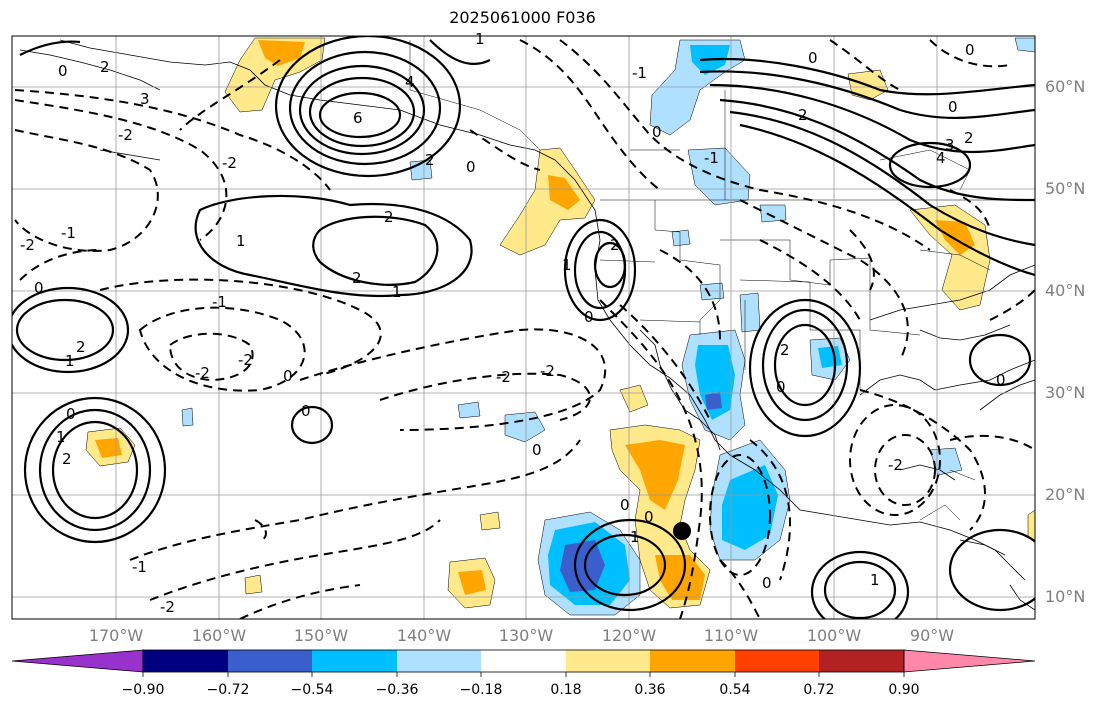 The height and width of the screenshot is (712, 1105). I want to click on colorbar, so click(523, 663).